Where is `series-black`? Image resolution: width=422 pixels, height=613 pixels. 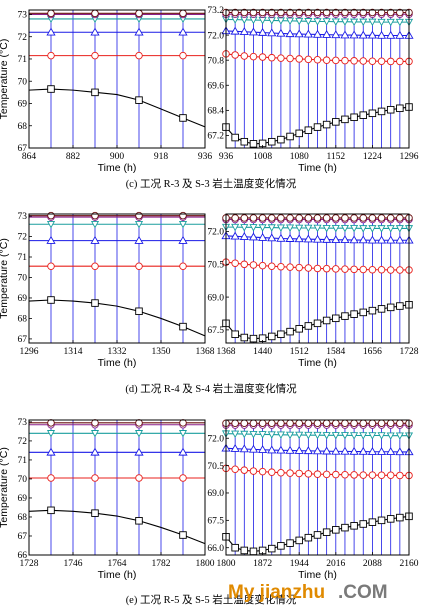
series-black is located at coordinates (117, 106).